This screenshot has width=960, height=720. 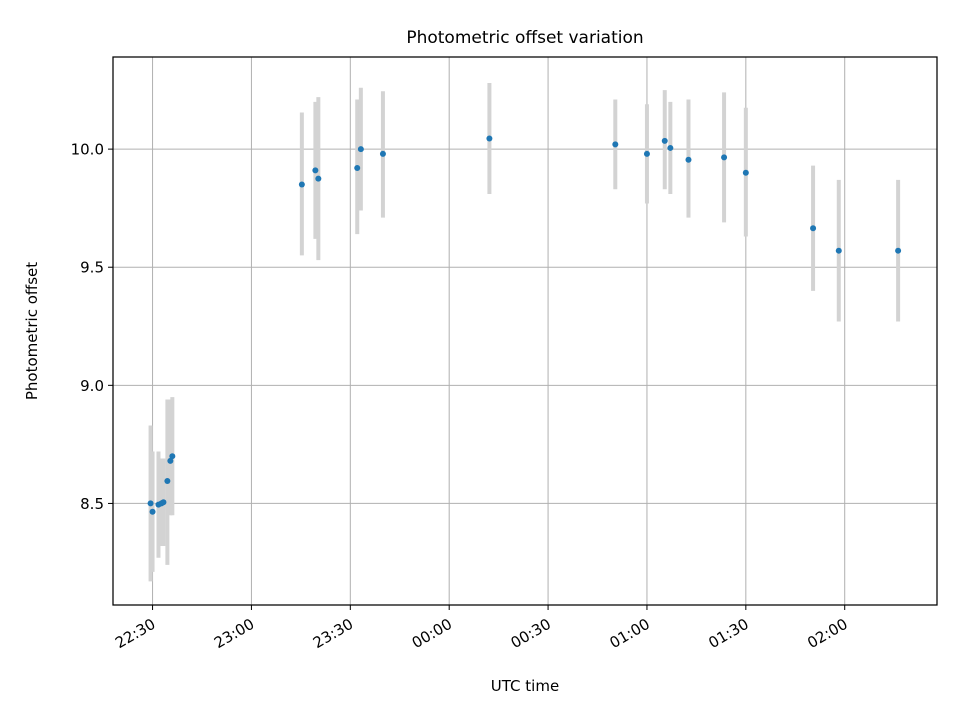 What do you see at coordinates (92, 504) in the screenshot?
I see `y-tick-label: 8.5` at bounding box center [92, 504].